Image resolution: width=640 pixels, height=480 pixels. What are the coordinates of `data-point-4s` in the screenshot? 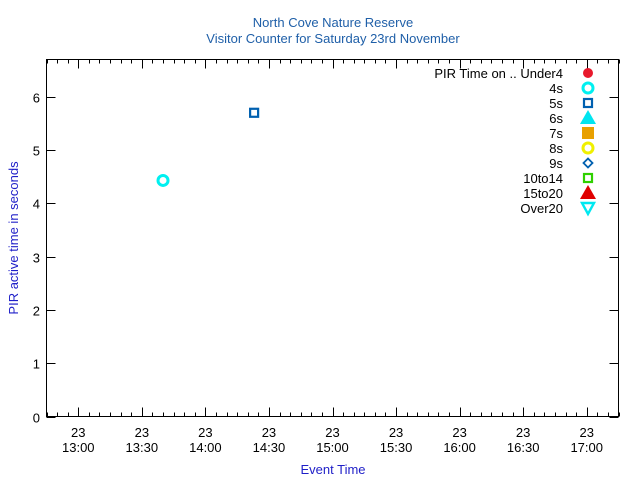 It's located at (163, 180).